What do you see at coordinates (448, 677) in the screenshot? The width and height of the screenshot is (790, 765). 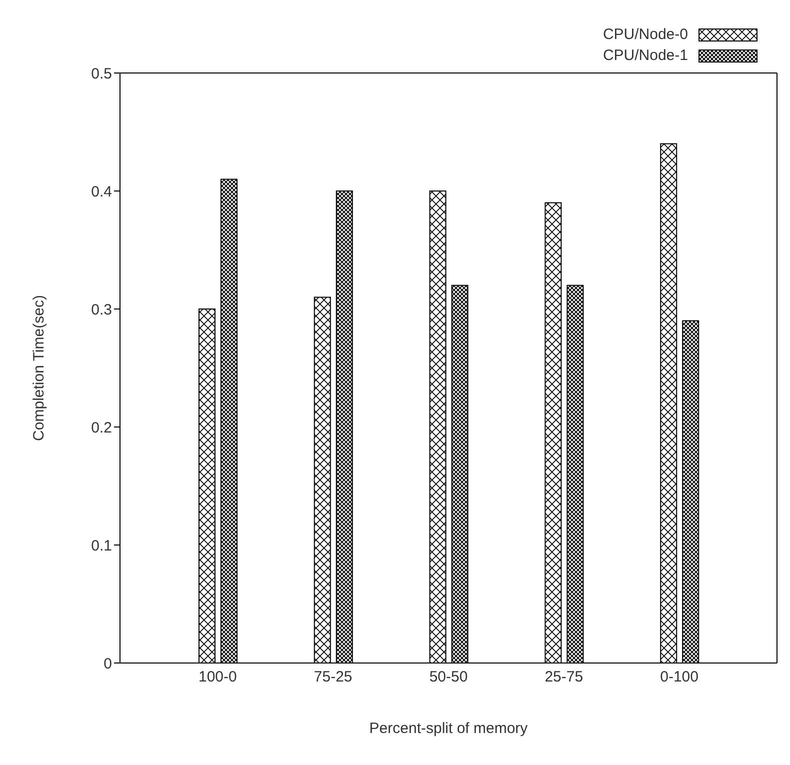 I see `x-tick-label: 50-50` at bounding box center [448, 677].